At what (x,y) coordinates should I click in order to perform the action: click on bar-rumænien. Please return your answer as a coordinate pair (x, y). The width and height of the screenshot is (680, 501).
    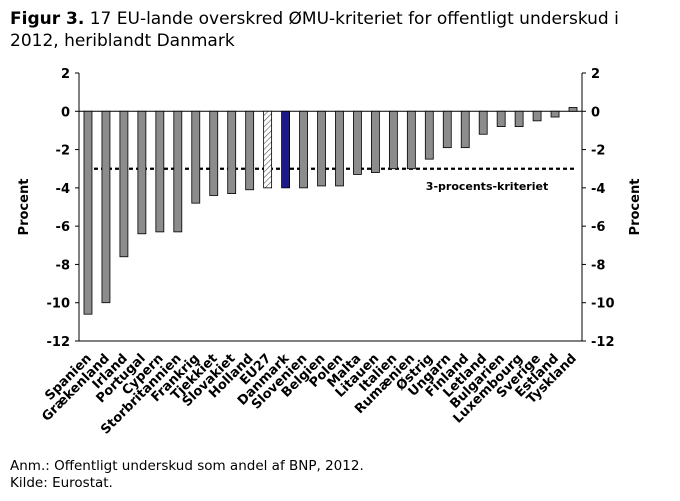
    Looking at the image, I should click on (411, 140).